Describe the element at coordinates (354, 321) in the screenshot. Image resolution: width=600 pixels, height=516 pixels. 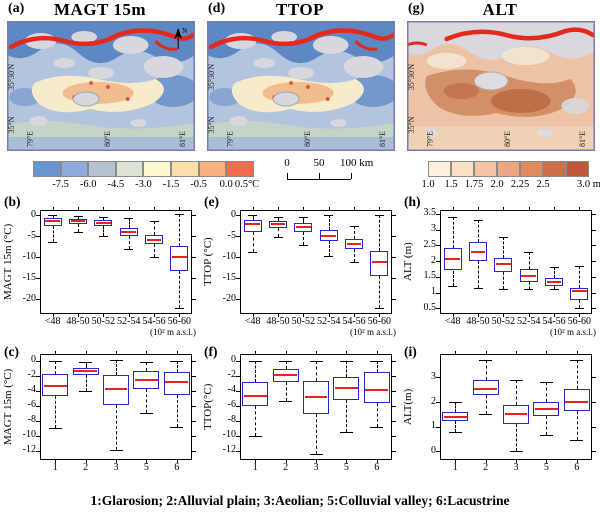
I see `x-tick-label: 54-56` at that location.